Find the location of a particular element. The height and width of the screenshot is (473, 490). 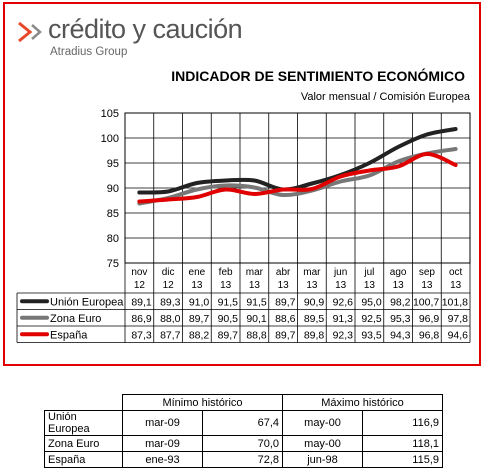

data-label: 100,7 is located at coordinates (426, 302).